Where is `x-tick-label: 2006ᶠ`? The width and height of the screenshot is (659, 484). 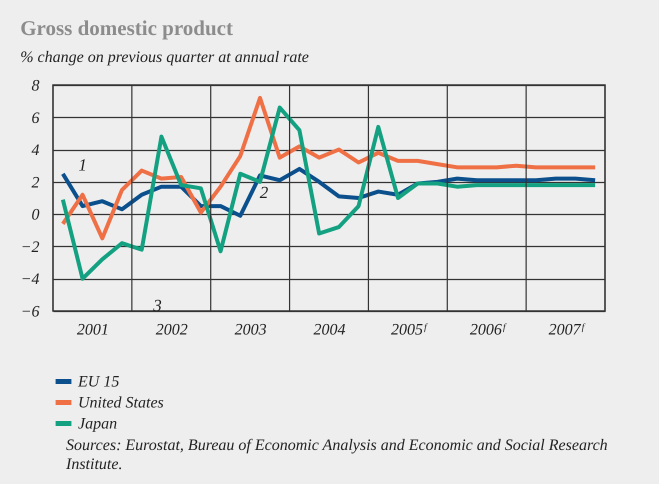
x-tick-label: 2006ᶠ is located at coordinates (488, 330).